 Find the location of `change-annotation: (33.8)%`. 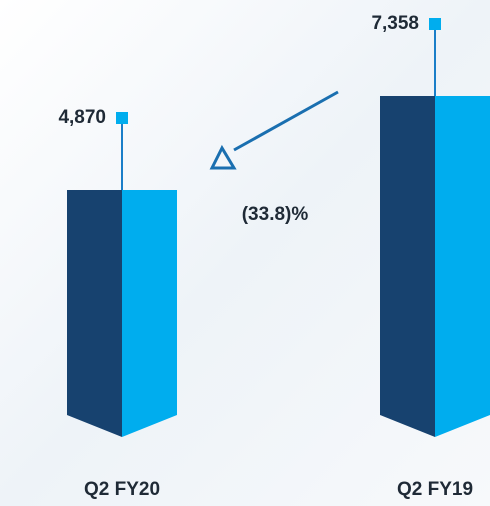

change-annotation: (33.8)% is located at coordinates (275, 214).